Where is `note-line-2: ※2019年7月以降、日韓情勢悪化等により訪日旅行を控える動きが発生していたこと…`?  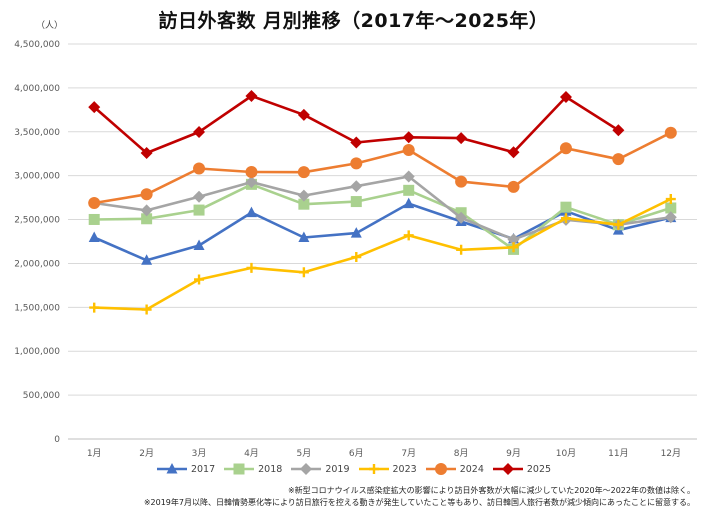 note-line-2: ※2019年7月以降、日韓情勢悪化等により訪日旅行を控える動きが発生していたこと… is located at coordinates (419, 502).